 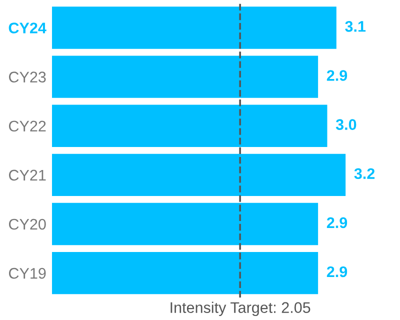 What do you see at coordinates (364, 174) in the screenshot?
I see `data-label: 3.2` at bounding box center [364, 174].